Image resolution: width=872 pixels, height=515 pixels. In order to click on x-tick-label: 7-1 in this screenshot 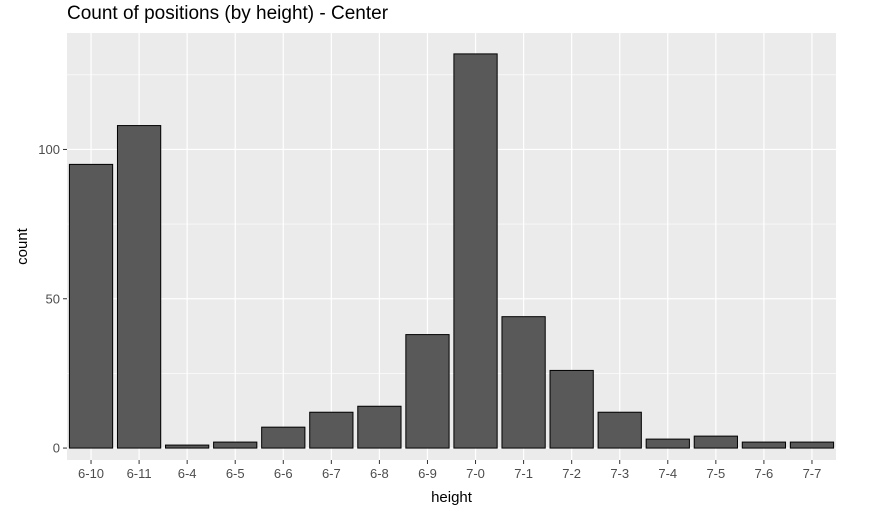, I will do `click(523, 473)`.